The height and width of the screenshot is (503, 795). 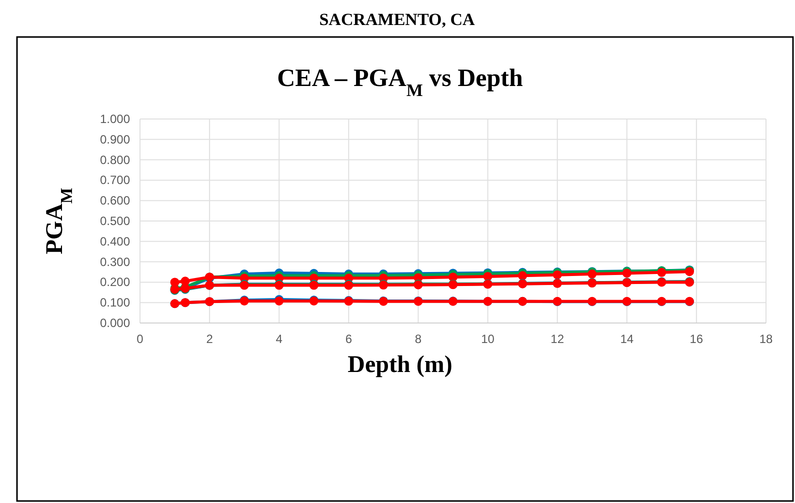 What do you see at coordinates (115, 303) in the screenshot?
I see `y-tick-label: 0.100` at bounding box center [115, 303].